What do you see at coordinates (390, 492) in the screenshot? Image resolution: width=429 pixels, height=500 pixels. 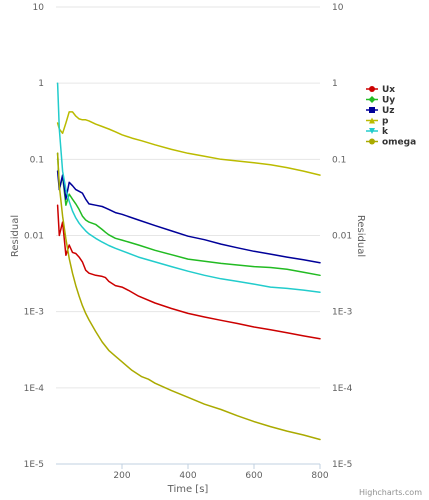 I see `credits-link: Highcharts.com` at bounding box center [390, 492].